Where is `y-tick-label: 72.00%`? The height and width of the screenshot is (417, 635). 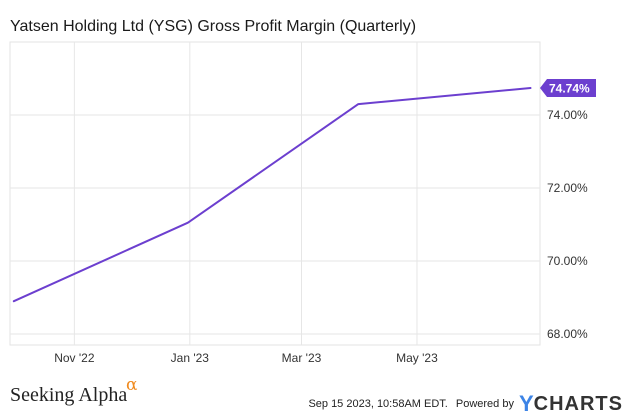
y-tick-label: 72.00% is located at coordinates (567, 188).